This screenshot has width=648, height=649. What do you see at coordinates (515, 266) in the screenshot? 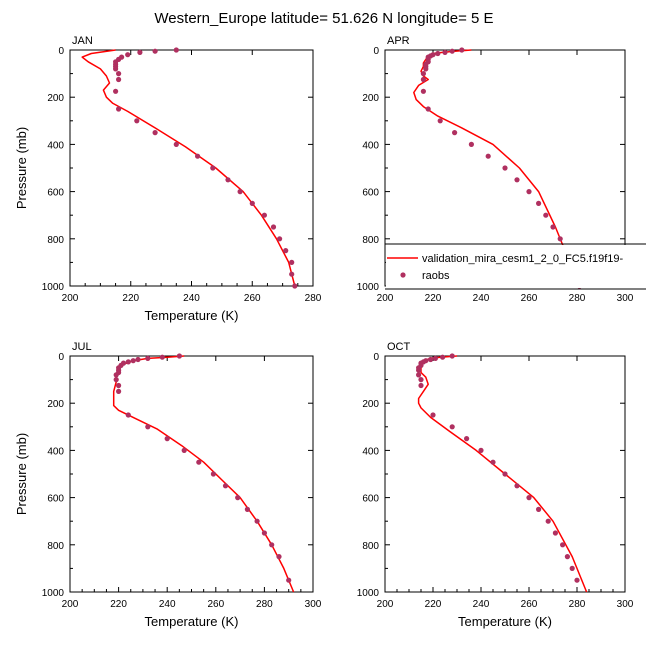
I see `legend-background` at bounding box center [515, 266].